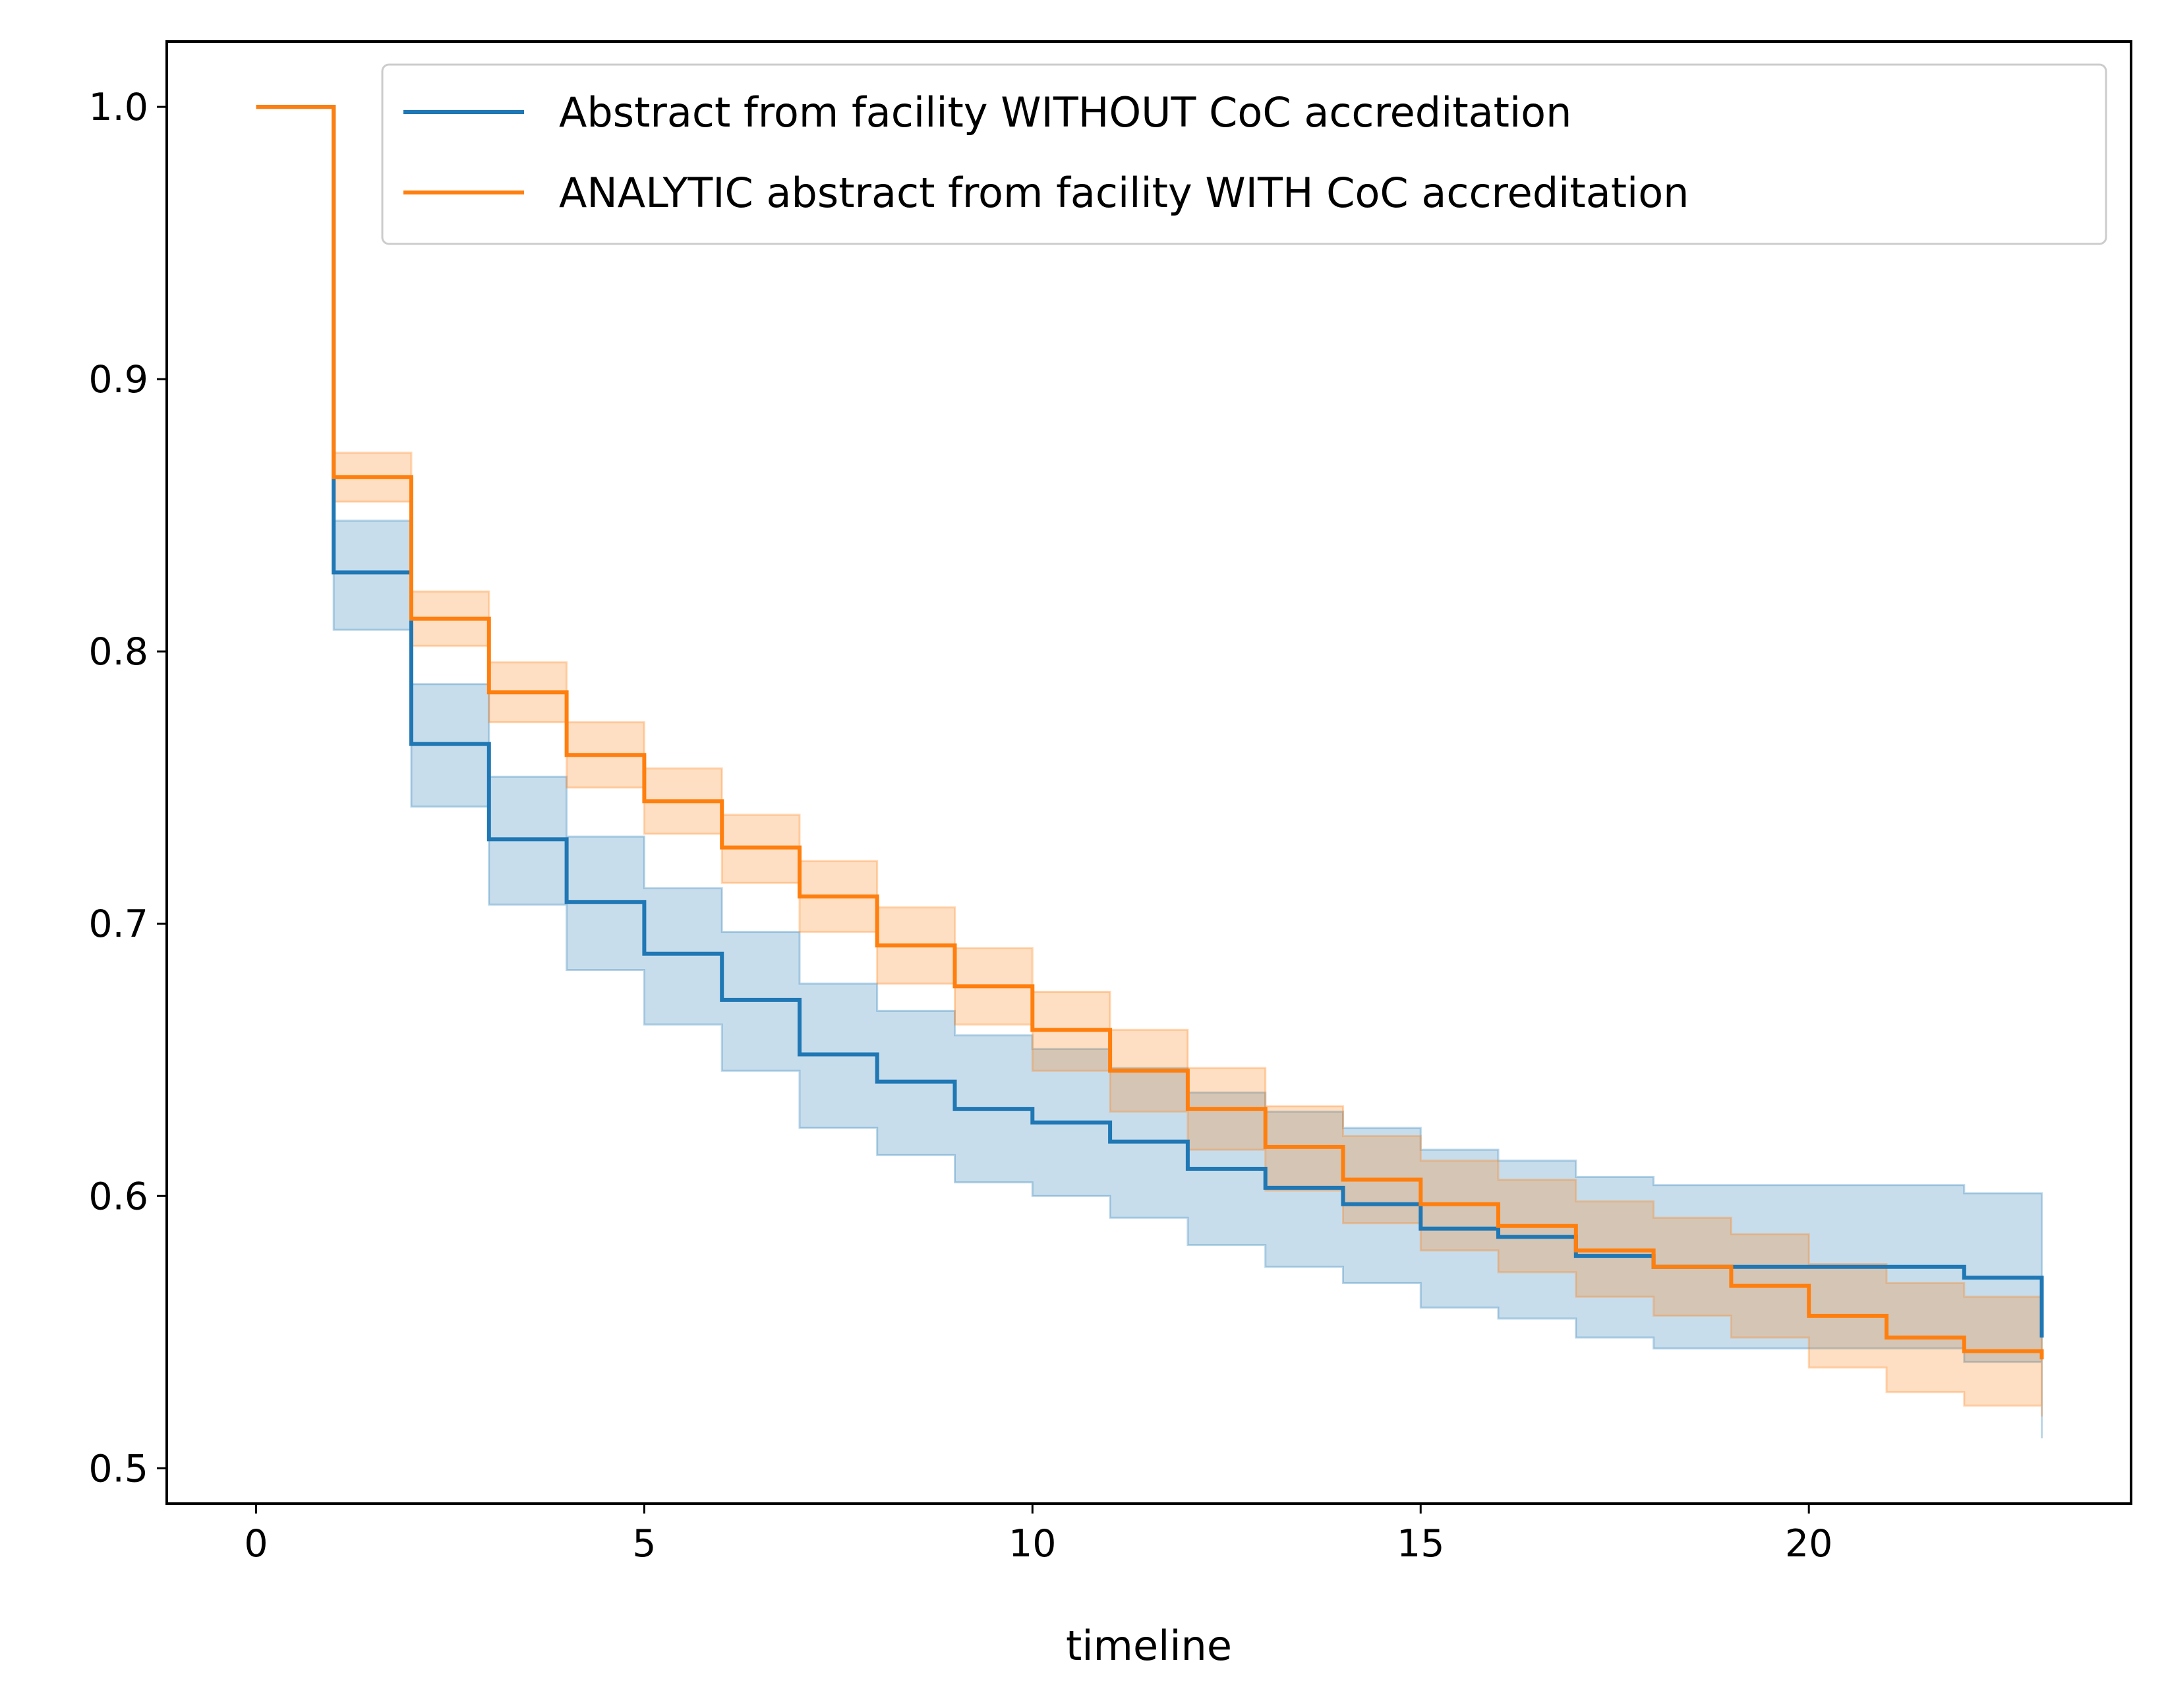  I want to click on y-tick-label: 0.8, so click(118, 652).